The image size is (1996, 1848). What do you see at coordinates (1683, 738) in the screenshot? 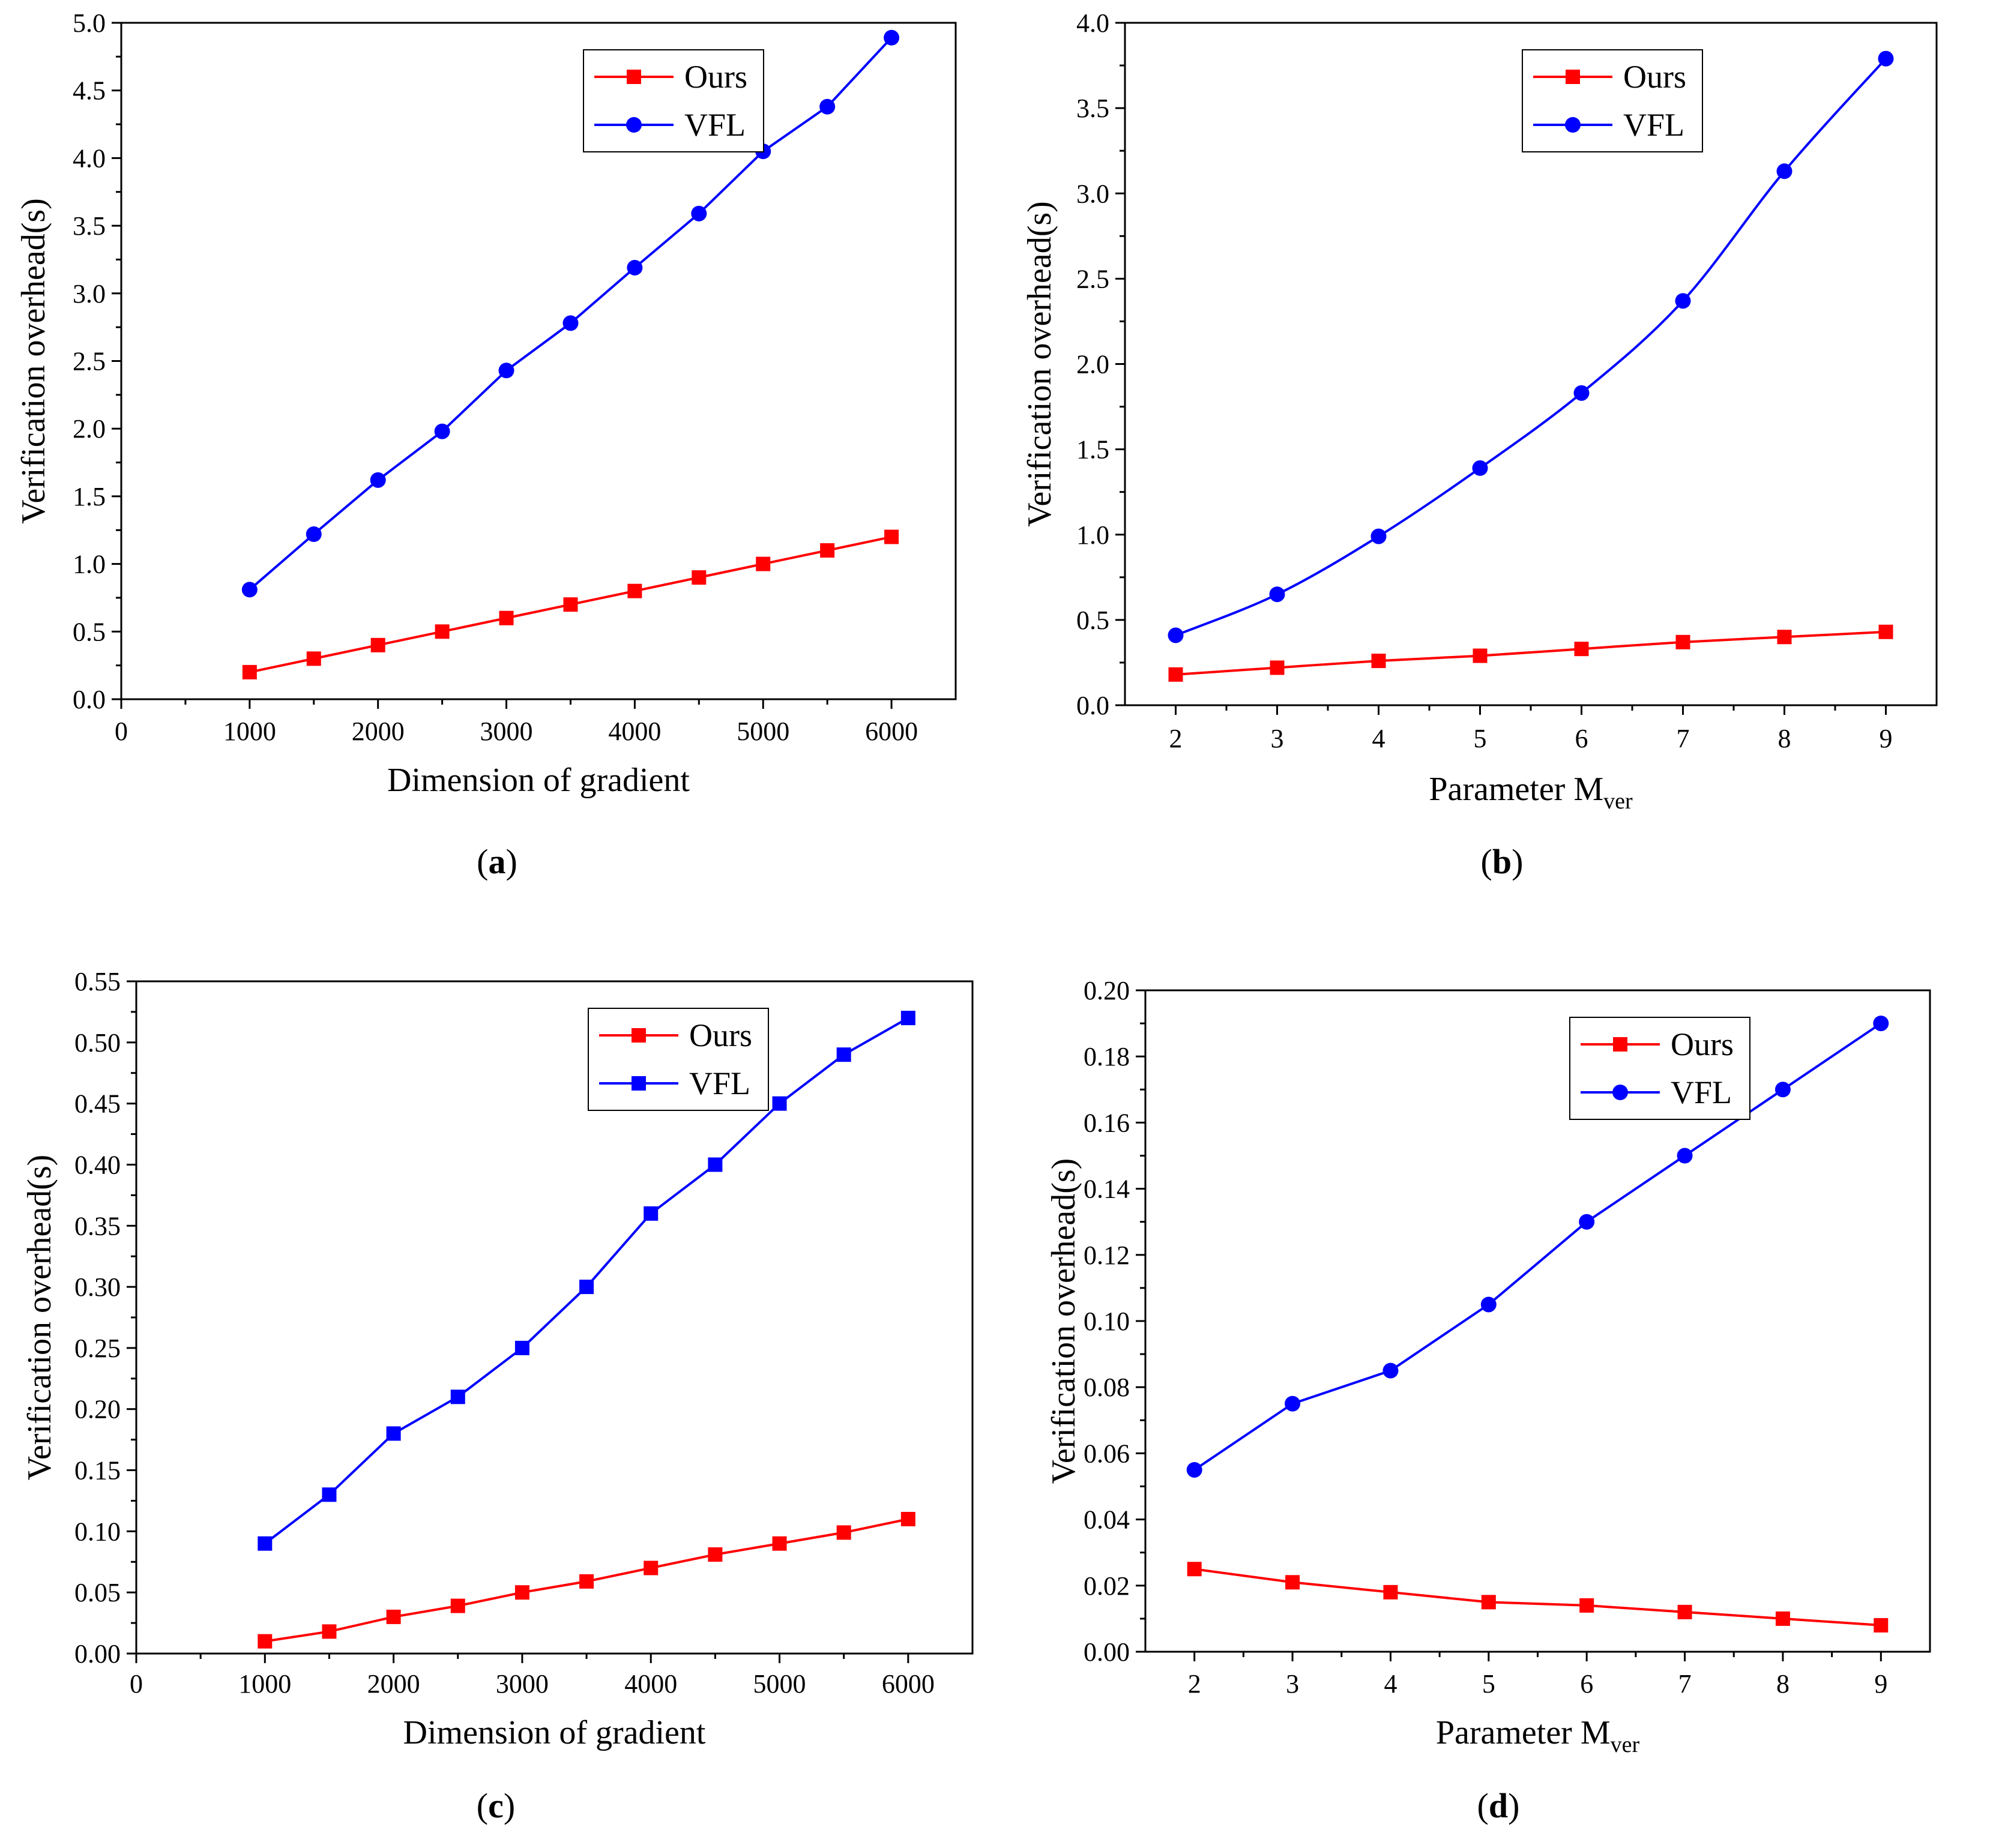
I see `x-tick-label: 7` at bounding box center [1683, 738].